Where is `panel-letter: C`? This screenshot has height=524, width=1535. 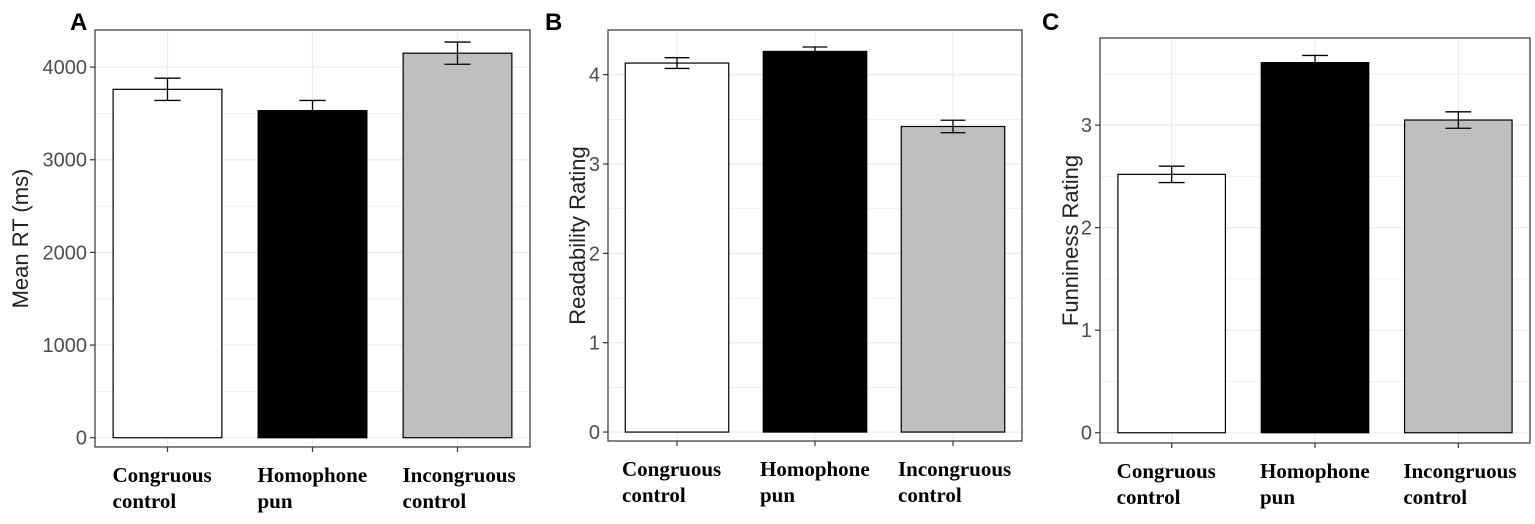 panel-letter: C is located at coordinates (1050, 22).